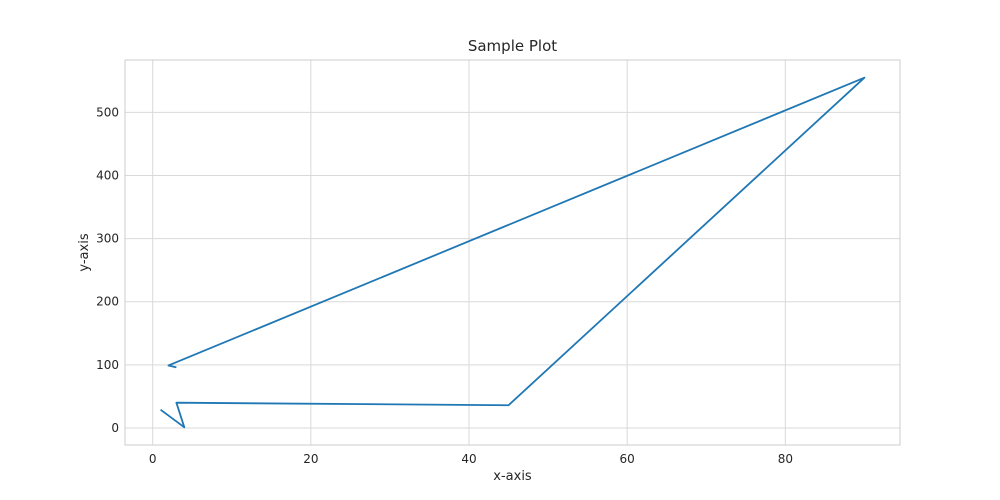 The image size is (1000, 500). I want to click on x-tick-label: 80, so click(785, 459).